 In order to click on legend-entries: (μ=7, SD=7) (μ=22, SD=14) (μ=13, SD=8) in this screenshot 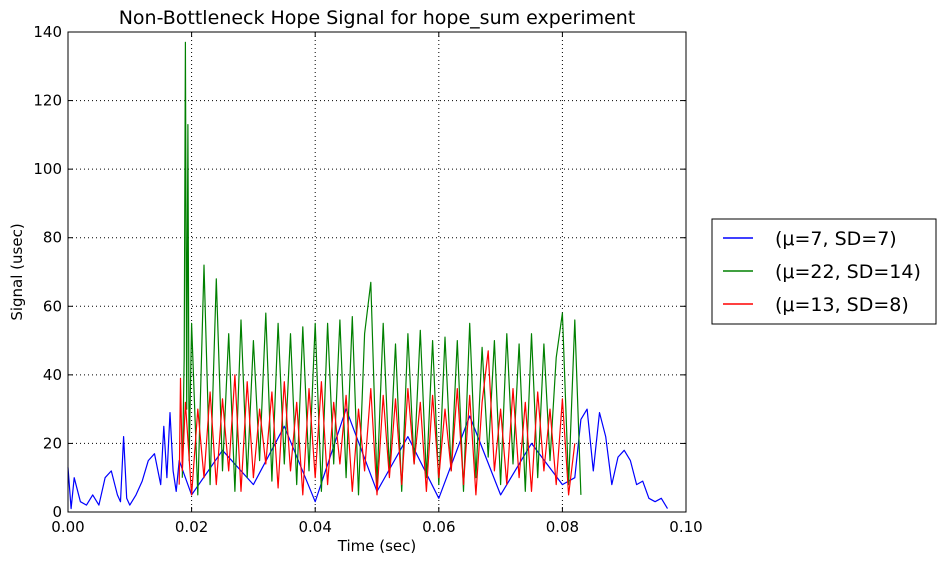, I will do `click(822, 272)`.